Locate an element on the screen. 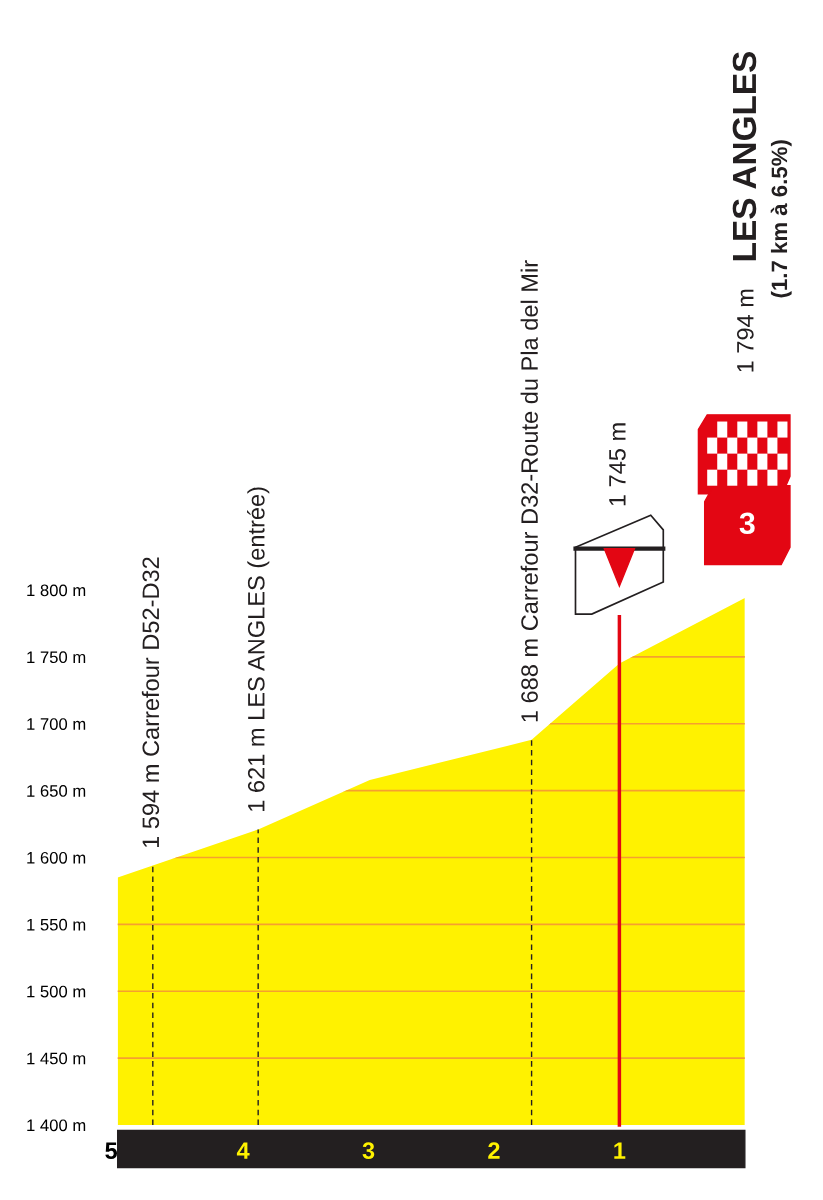  chart-subtitle: (1.7 km à 6.5%) is located at coordinates (781, 219).